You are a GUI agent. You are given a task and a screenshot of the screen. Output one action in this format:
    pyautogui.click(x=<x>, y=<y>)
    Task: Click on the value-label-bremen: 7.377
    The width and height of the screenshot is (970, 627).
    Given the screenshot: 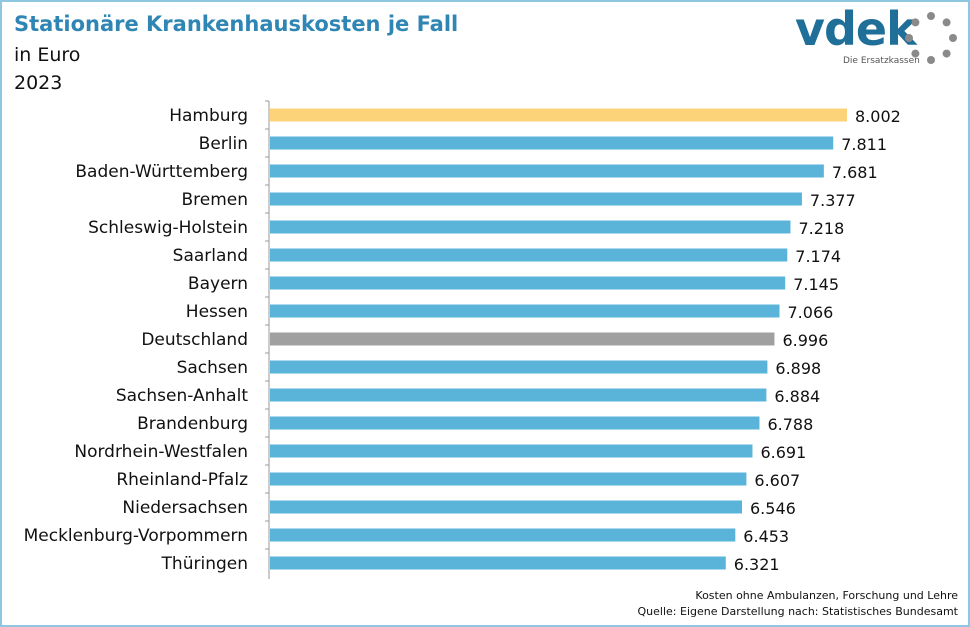 What is the action you would take?
    pyautogui.click(x=833, y=200)
    